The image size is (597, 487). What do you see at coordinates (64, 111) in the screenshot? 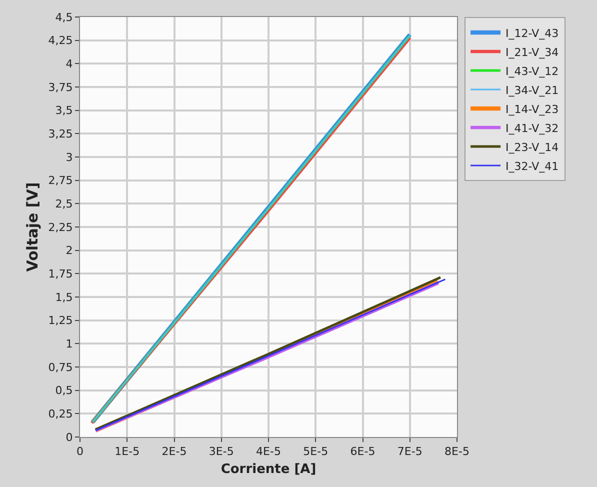
I see `y-tick-label: 3,5` at bounding box center [64, 111].